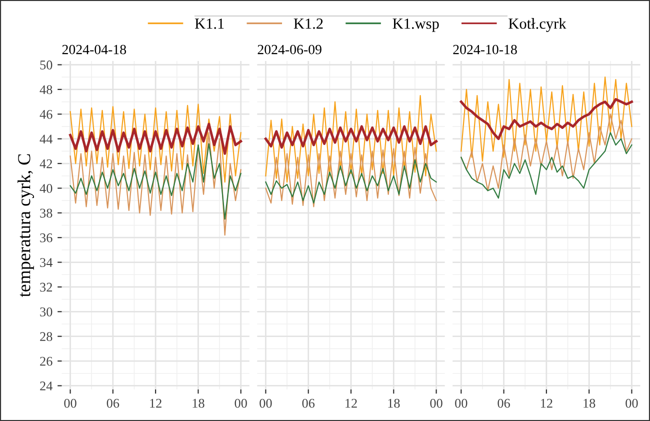  What do you see at coordinates (290, 49) in the screenshot?
I see `chart-title: 2024-06-09` at bounding box center [290, 49].